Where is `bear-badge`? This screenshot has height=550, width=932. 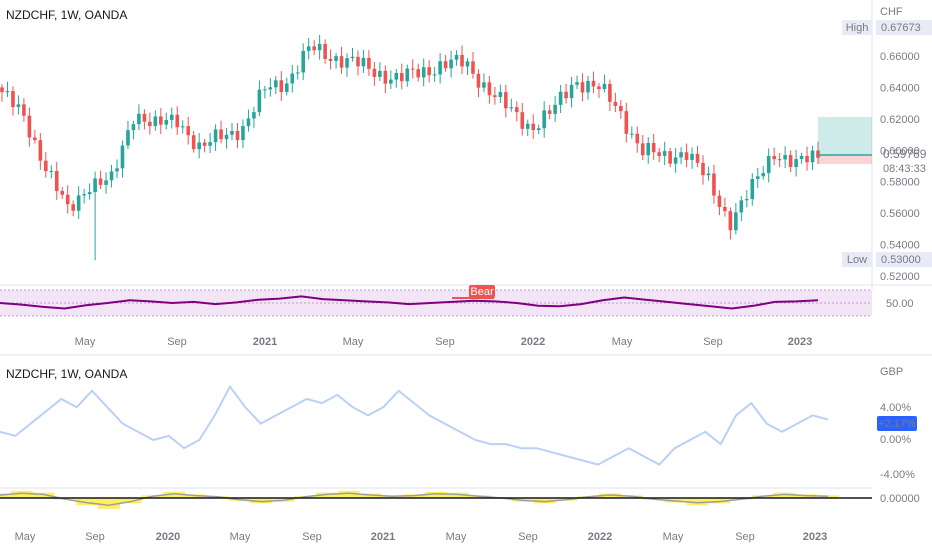 bear-badge is located at coordinates (482, 291).